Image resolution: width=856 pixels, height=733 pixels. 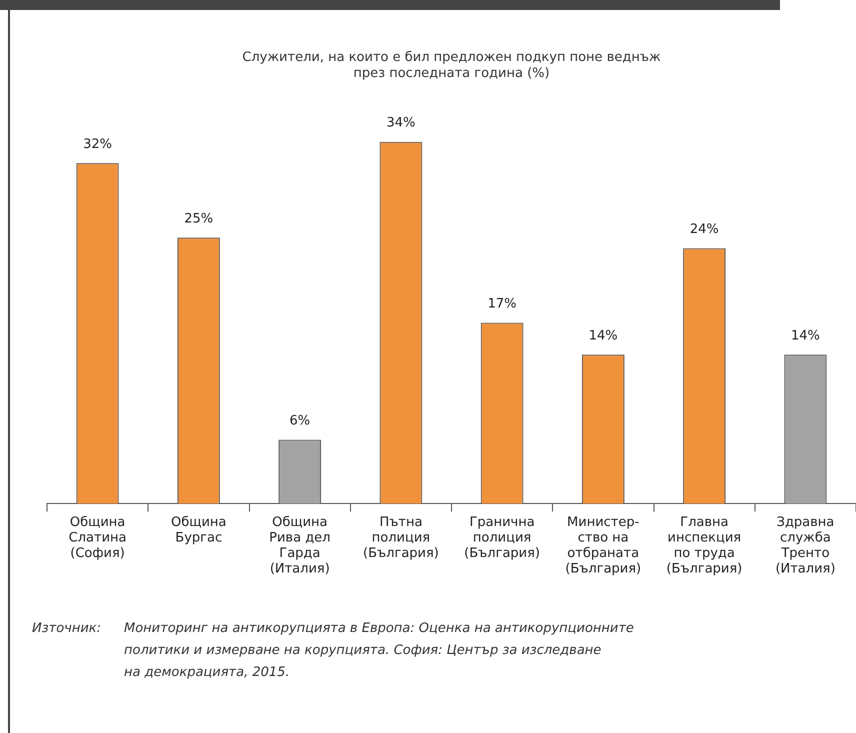 What do you see at coordinates (299, 545) in the screenshot?
I see `x-tick-label: Община Рива дел Гарда (Италия)` at bounding box center [299, 545].